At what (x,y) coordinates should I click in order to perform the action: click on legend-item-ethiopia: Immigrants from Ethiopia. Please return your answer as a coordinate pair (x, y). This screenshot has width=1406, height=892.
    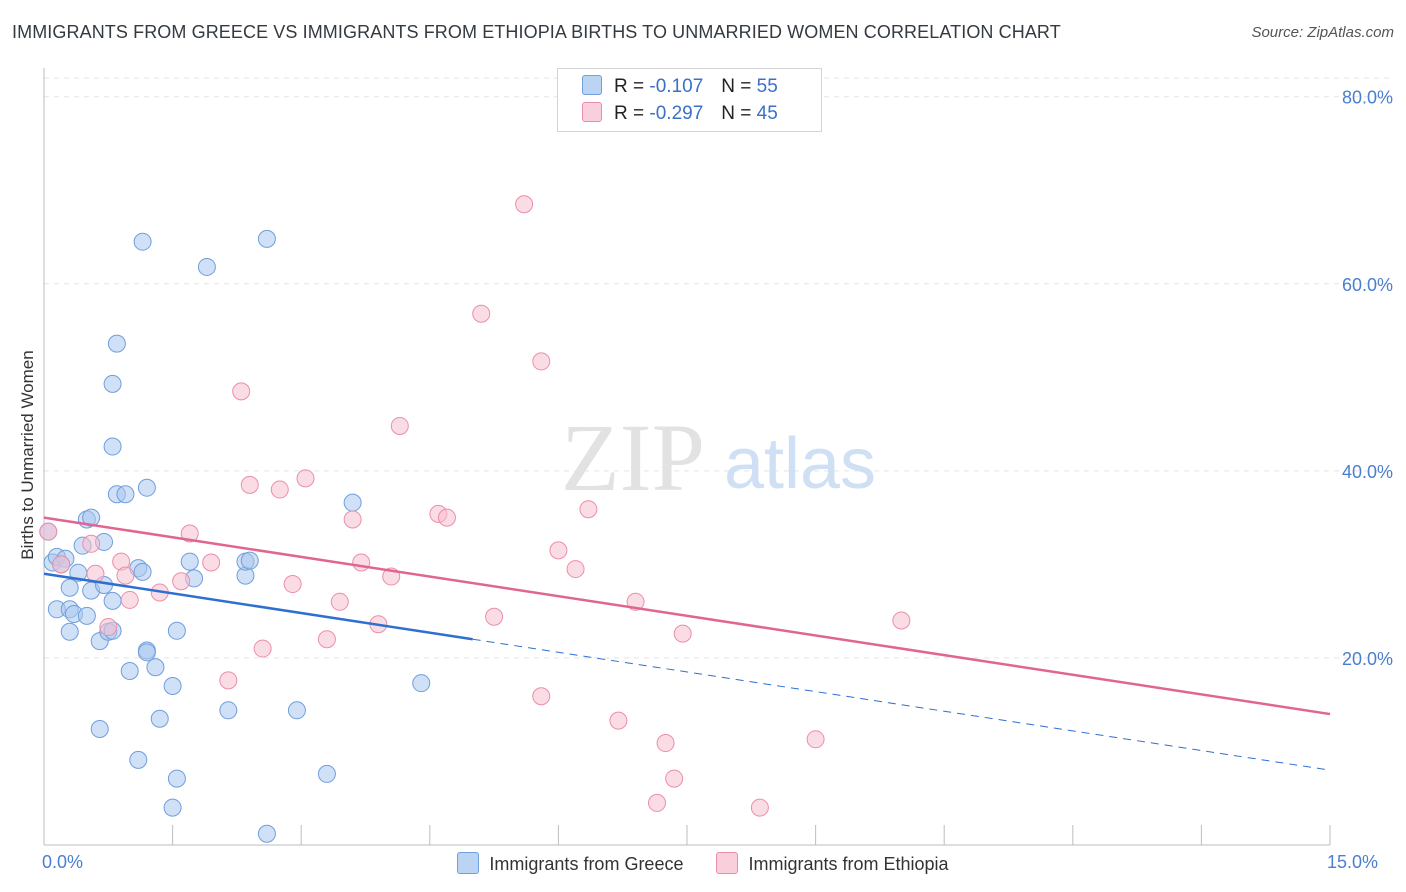
    Looking at the image, I should click on (832, 863).